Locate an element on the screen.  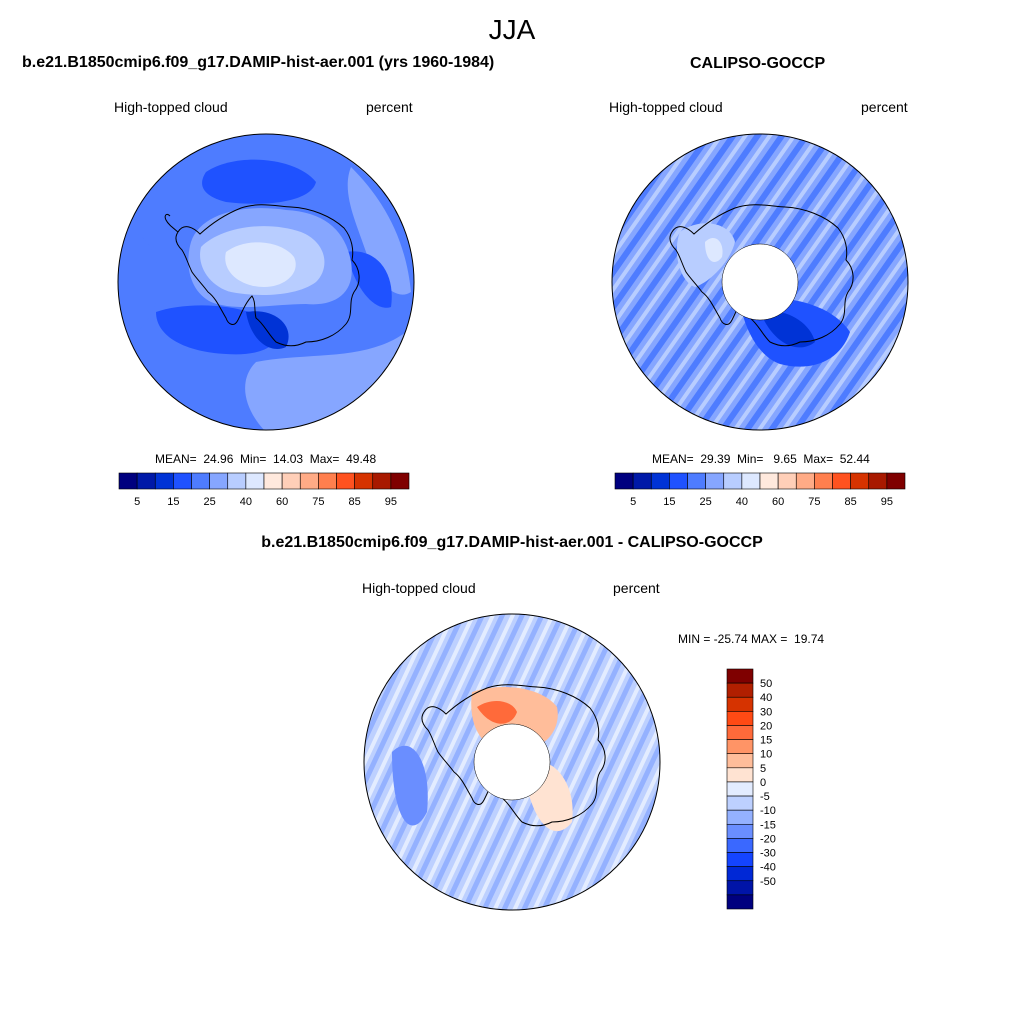
colorbar-tick-label: 60 is located at coordinates (282, 502).